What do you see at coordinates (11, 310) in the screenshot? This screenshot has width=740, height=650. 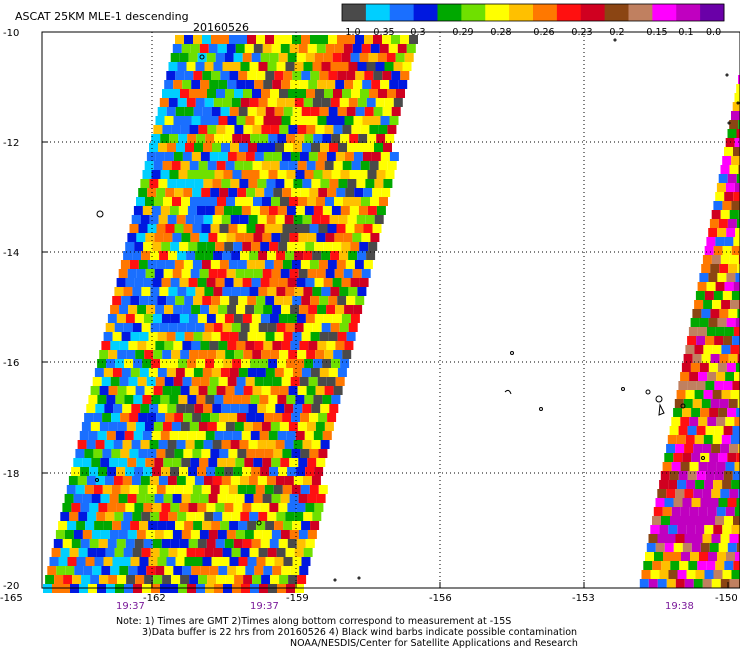 I see `y-axis-labels: -10 -12 -14 -16 -18 -20` at bounding box center [11, 310].